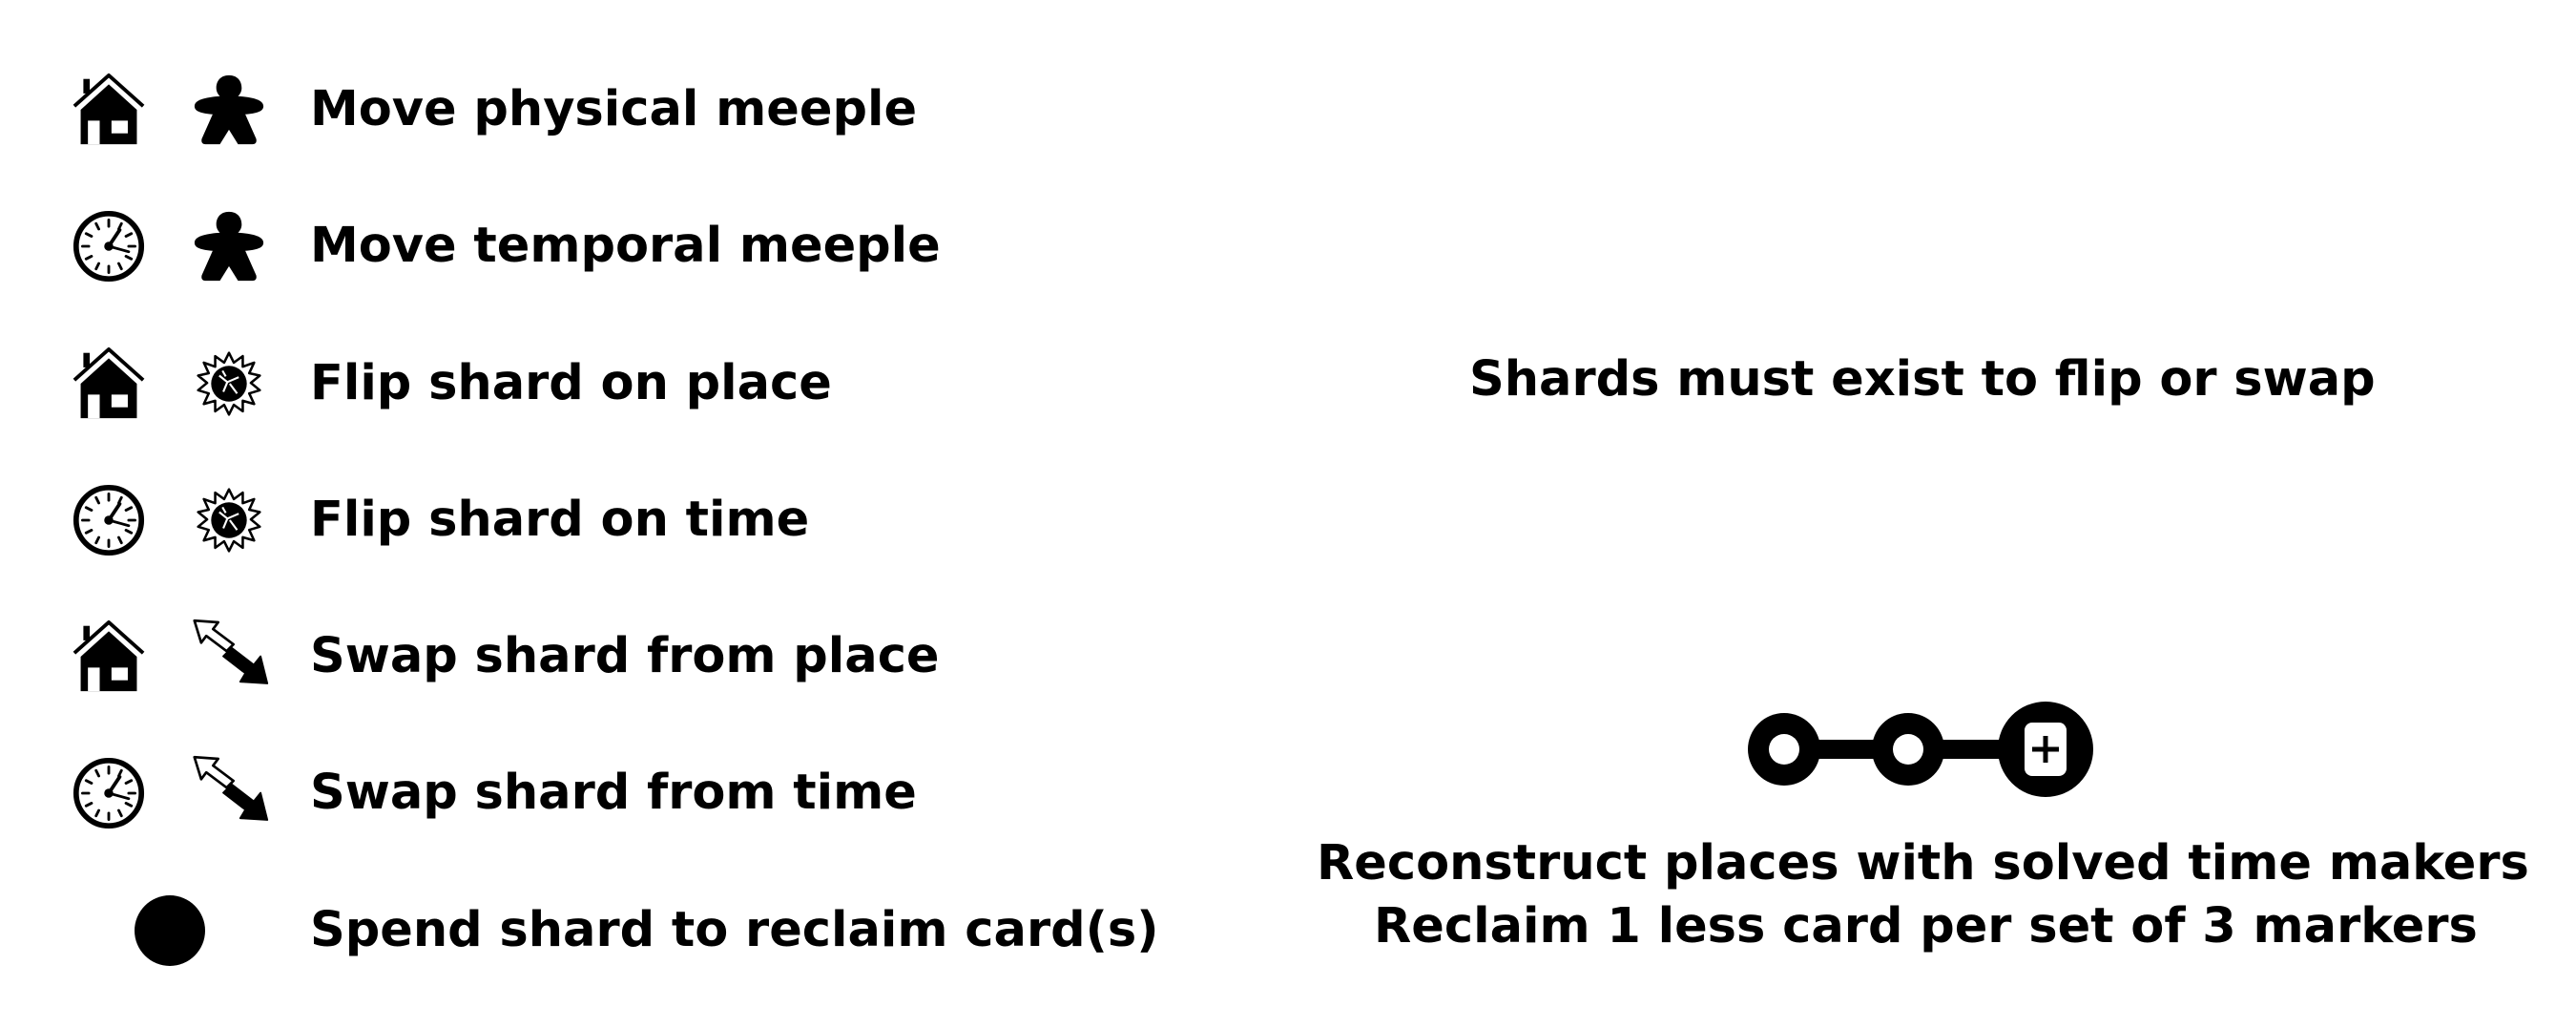  I want to click on legend-row-flip-time: Flip shard on time, so click(620, 520).